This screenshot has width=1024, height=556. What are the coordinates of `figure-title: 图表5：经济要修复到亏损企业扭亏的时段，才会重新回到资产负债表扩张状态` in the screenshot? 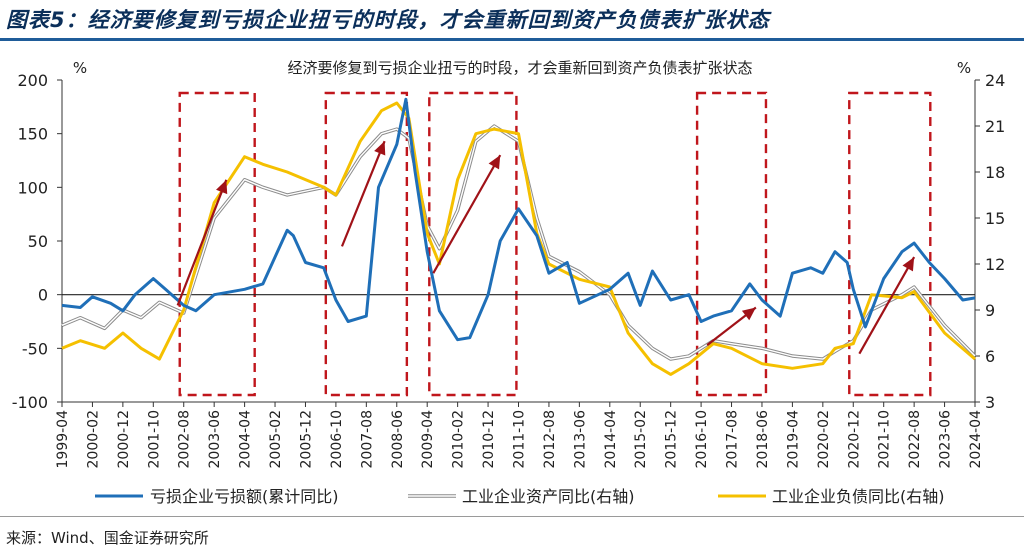 It's located at (388, 20).